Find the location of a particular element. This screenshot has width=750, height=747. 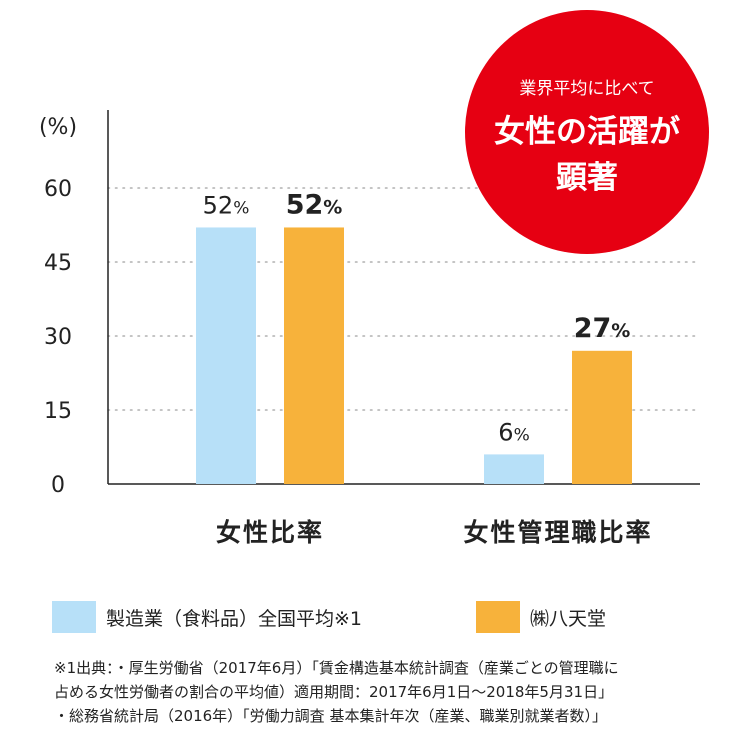

y-unit-label: (%) is located at coordinates (58, 127).